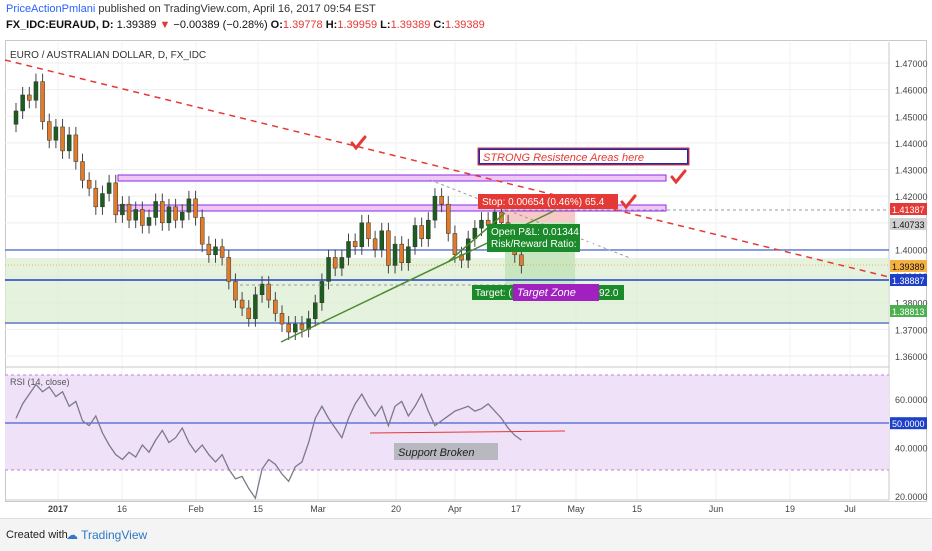 The image size is (932, 551). What do you see at coordinates (455, 509) in the screenshot?
I see `x-tick-label: Apr` at bounding box center [455, 509].